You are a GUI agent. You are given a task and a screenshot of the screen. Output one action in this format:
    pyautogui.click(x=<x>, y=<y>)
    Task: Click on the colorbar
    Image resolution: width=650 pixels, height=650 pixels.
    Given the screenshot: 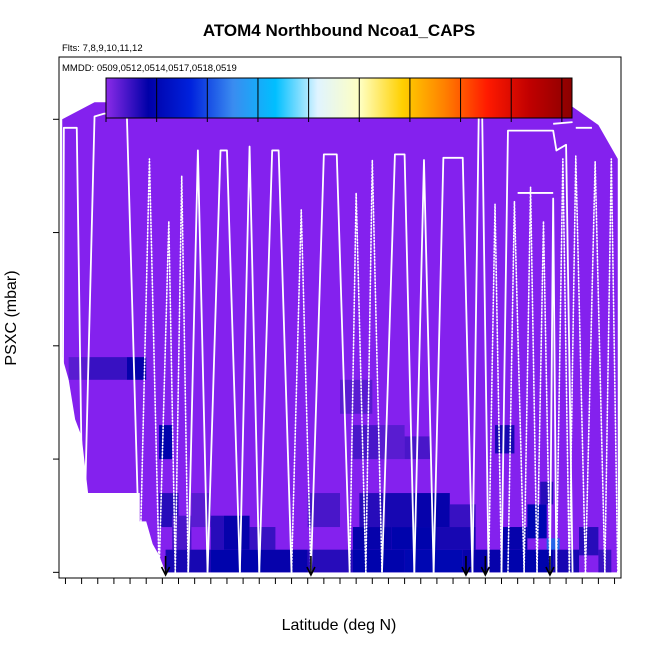 What is the action you would take?
    pyautogui.click(x=339, y=99)
    